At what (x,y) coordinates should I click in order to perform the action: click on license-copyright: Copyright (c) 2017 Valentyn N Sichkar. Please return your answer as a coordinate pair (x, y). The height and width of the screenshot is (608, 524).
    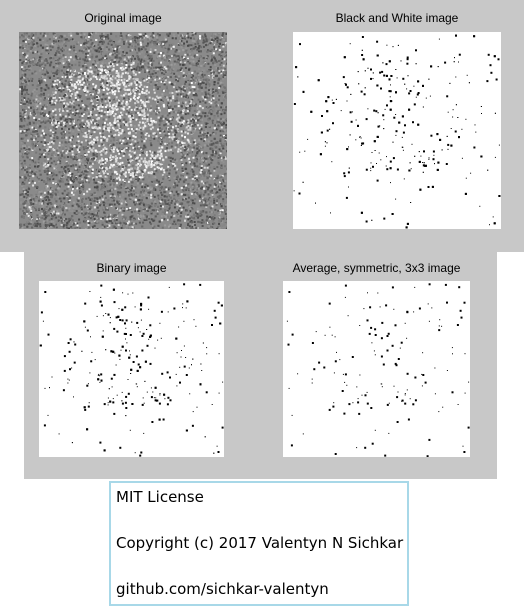
    Looking at the image, I should click on (260, 543).